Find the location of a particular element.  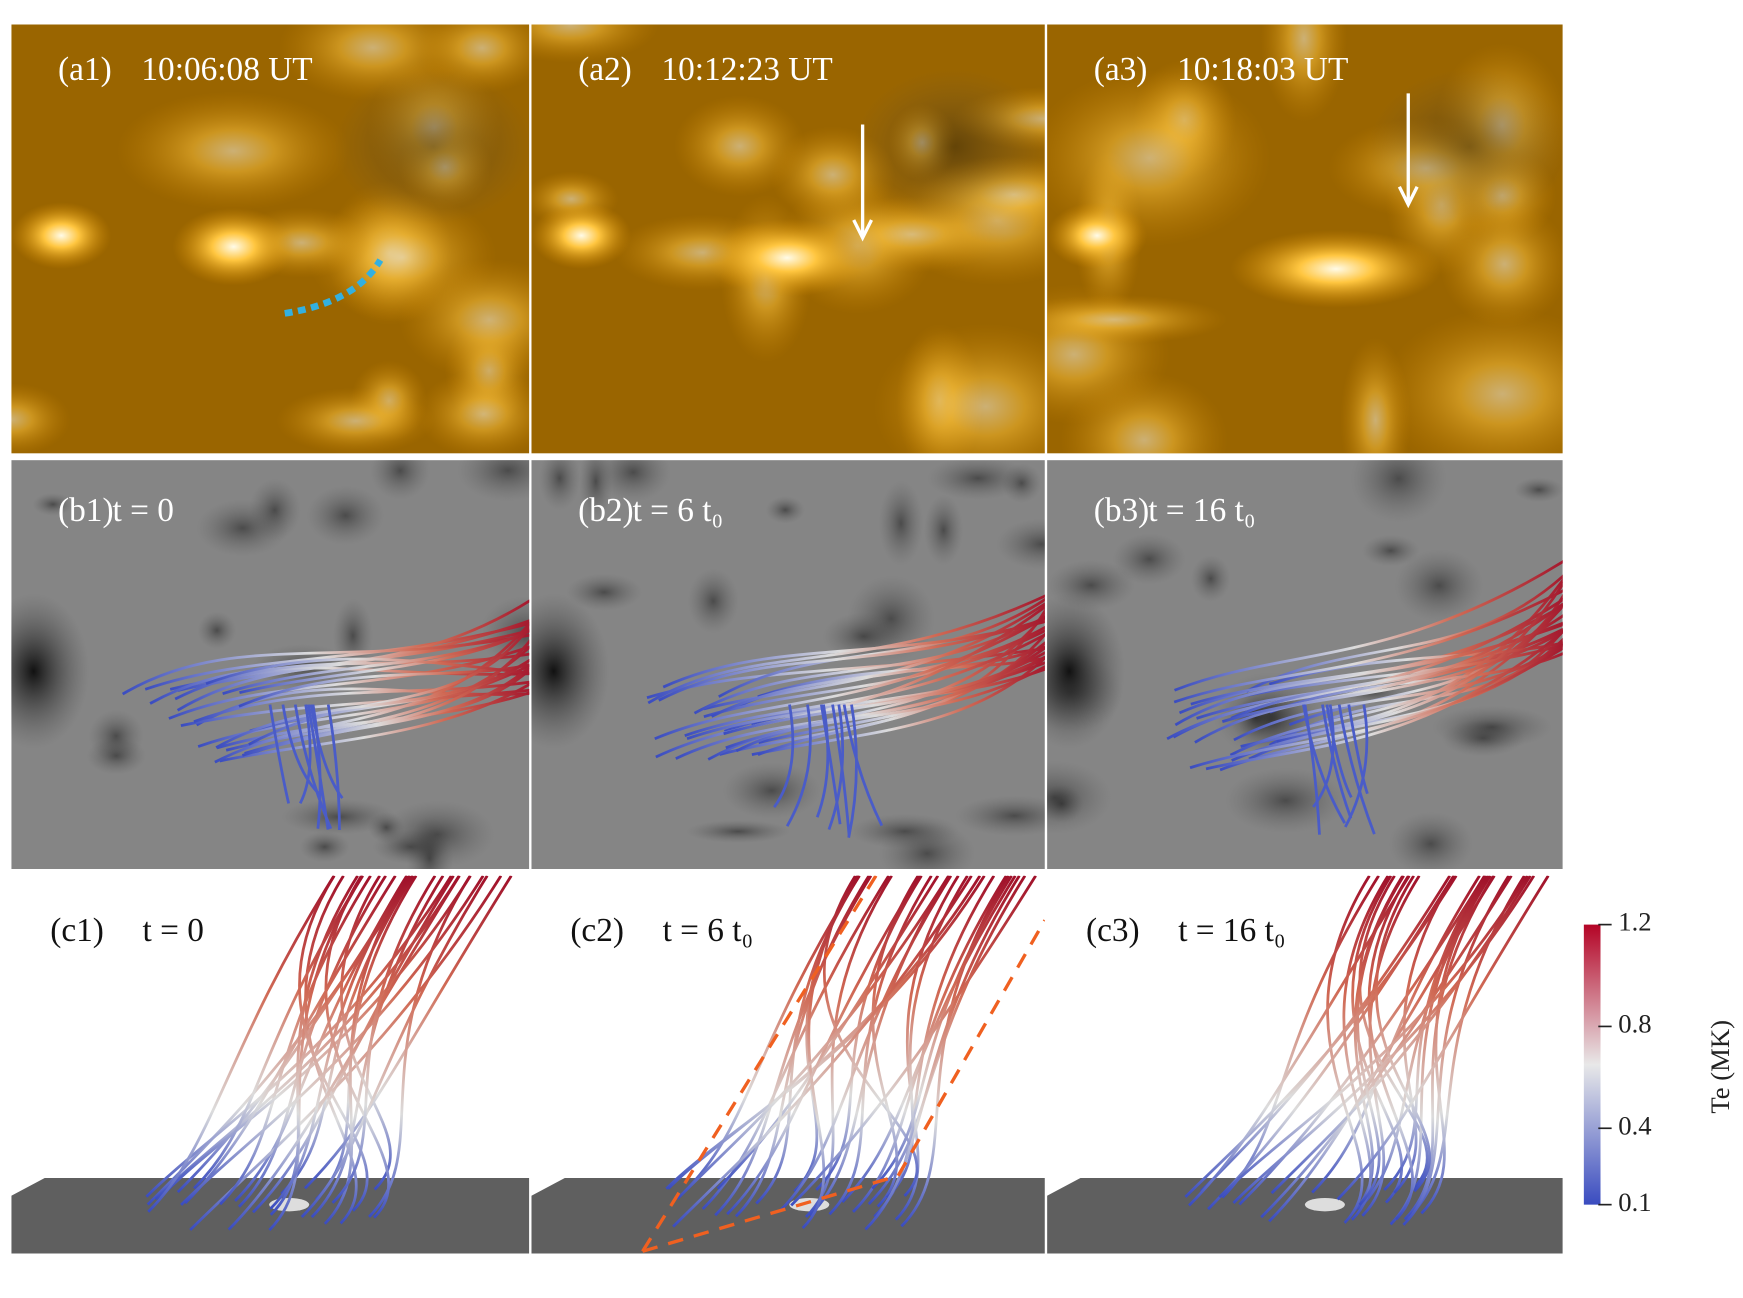

panel: (c1) t = 0 is located at coordinates (270, 1064).